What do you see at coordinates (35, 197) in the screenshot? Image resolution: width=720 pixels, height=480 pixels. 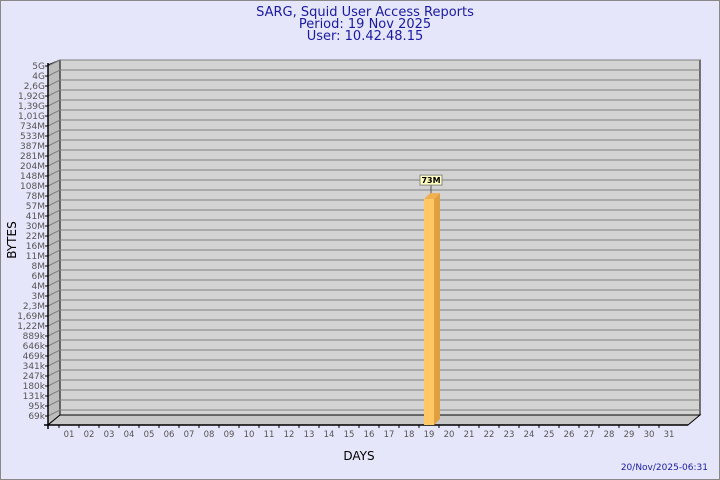 I see `y-tick-label: 78M` at bounding box center [35, 197].